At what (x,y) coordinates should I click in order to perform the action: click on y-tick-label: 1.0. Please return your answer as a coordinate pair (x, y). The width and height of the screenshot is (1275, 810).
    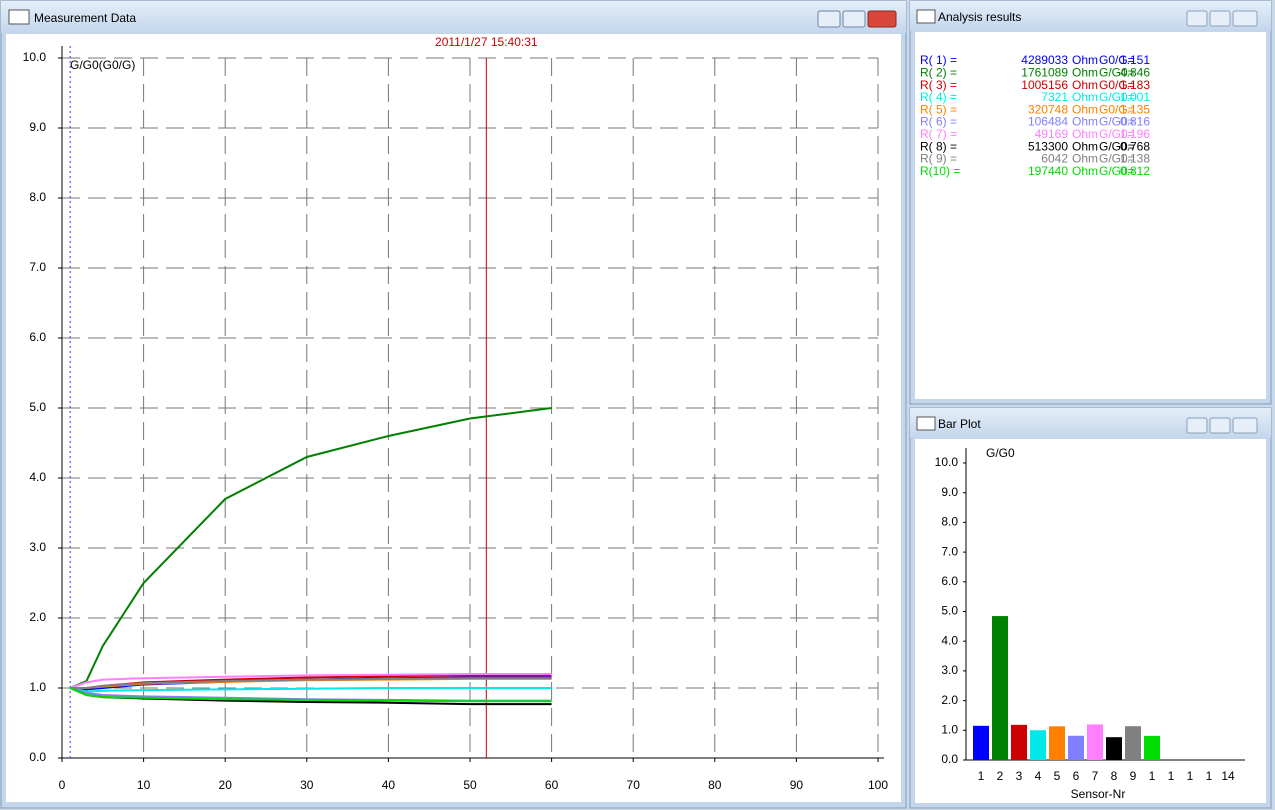
    Looking at the image, I should click on (949, 729).